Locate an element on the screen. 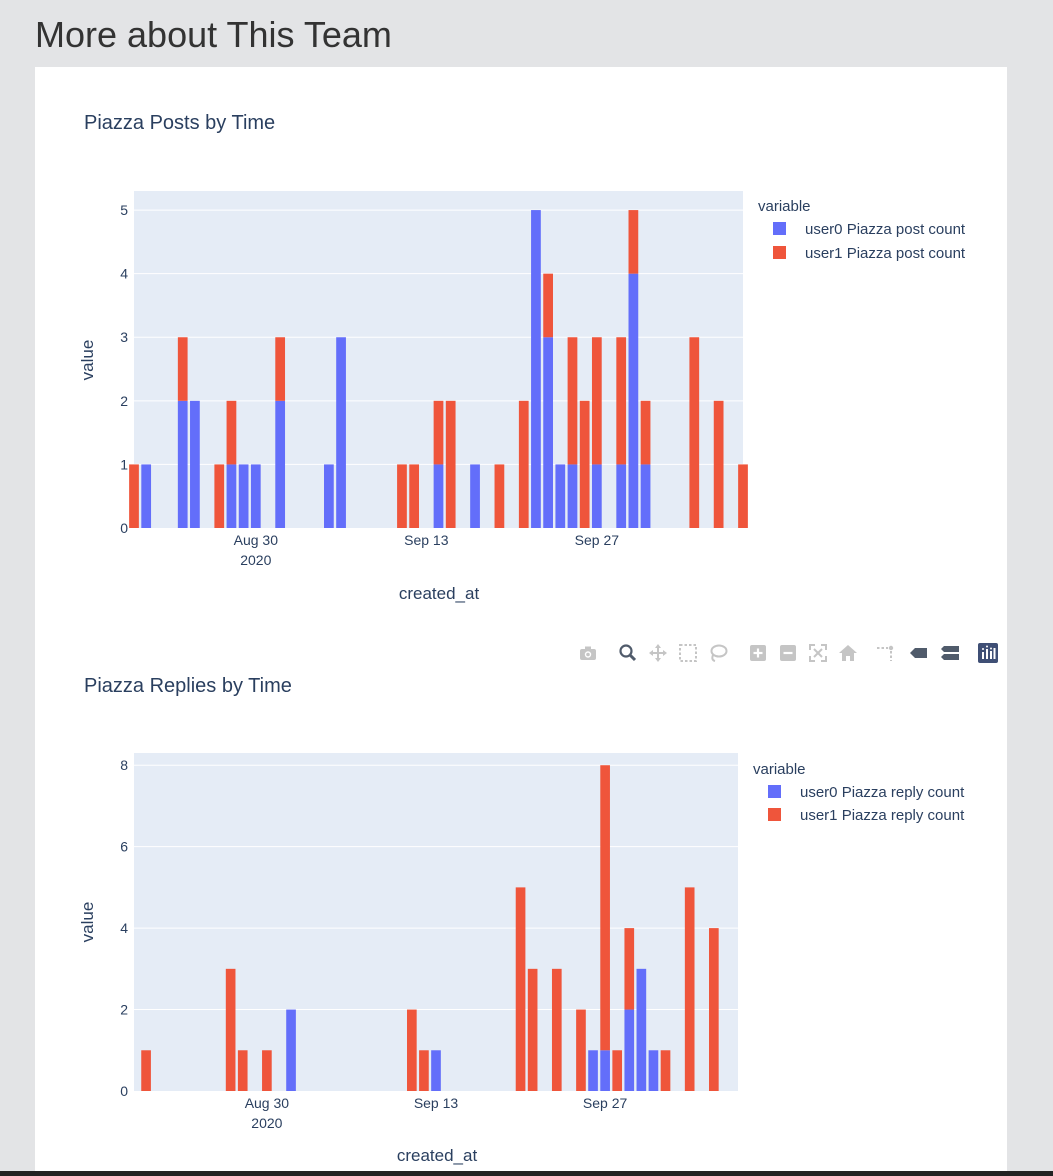  camera-icon is located at coordinates (588, 653).